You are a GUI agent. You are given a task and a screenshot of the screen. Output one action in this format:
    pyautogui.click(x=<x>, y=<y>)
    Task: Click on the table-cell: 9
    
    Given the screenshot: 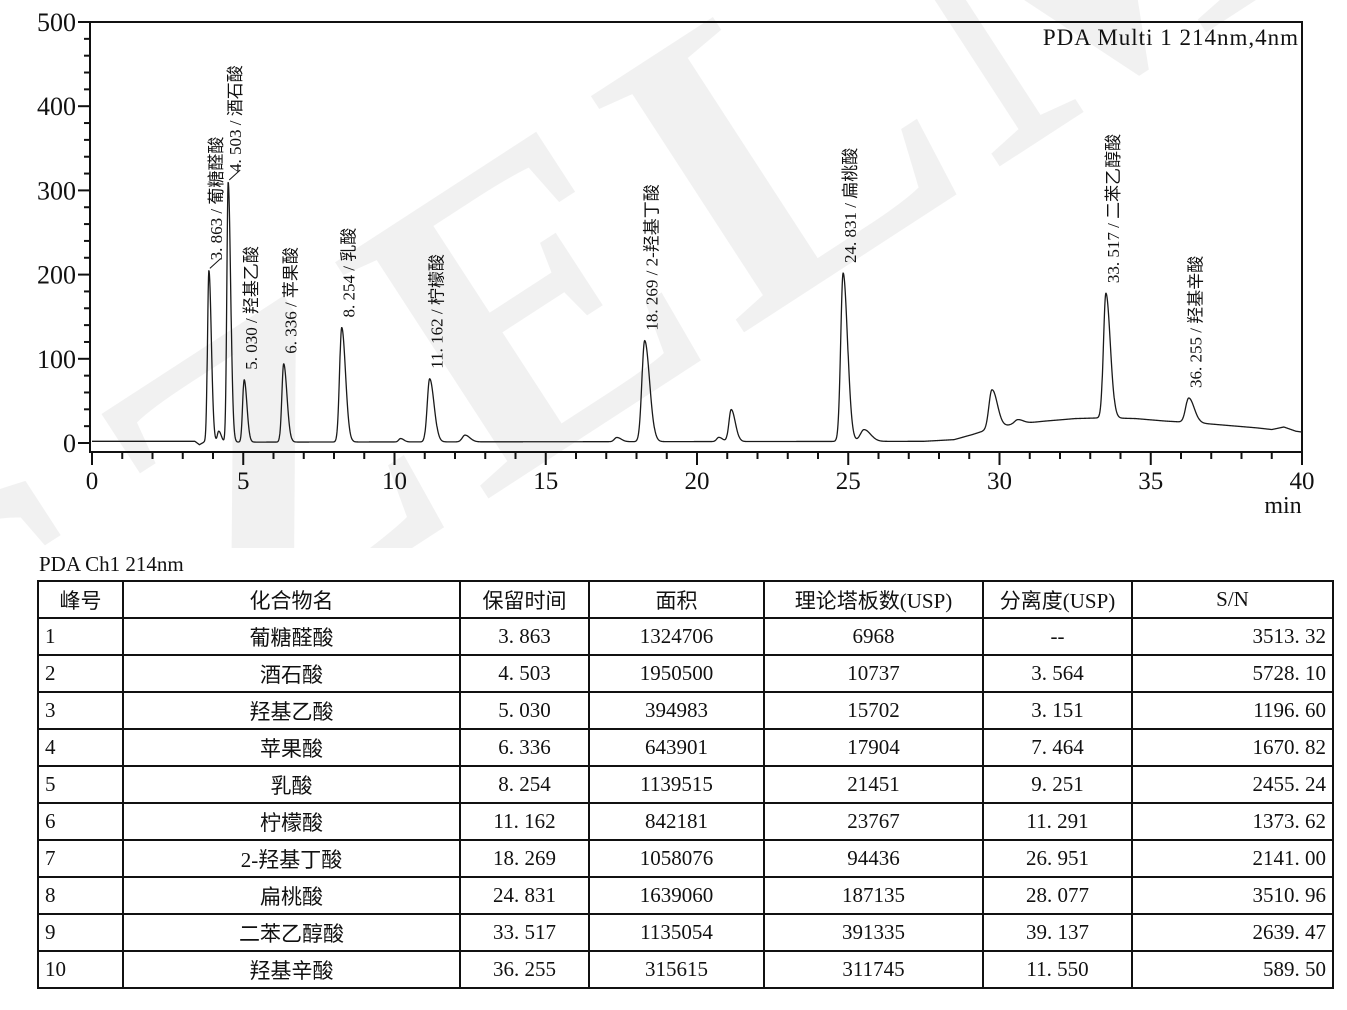 What is the action you would take?
    pyautogui.click(x=80, y=932)
    